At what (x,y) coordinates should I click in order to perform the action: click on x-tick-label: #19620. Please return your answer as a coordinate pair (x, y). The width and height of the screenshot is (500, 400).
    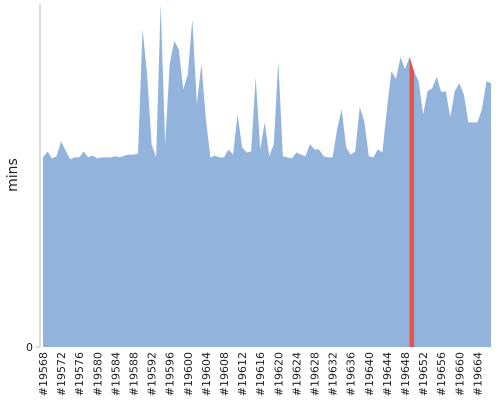
    Looking at the image, I should click on (278, 374).